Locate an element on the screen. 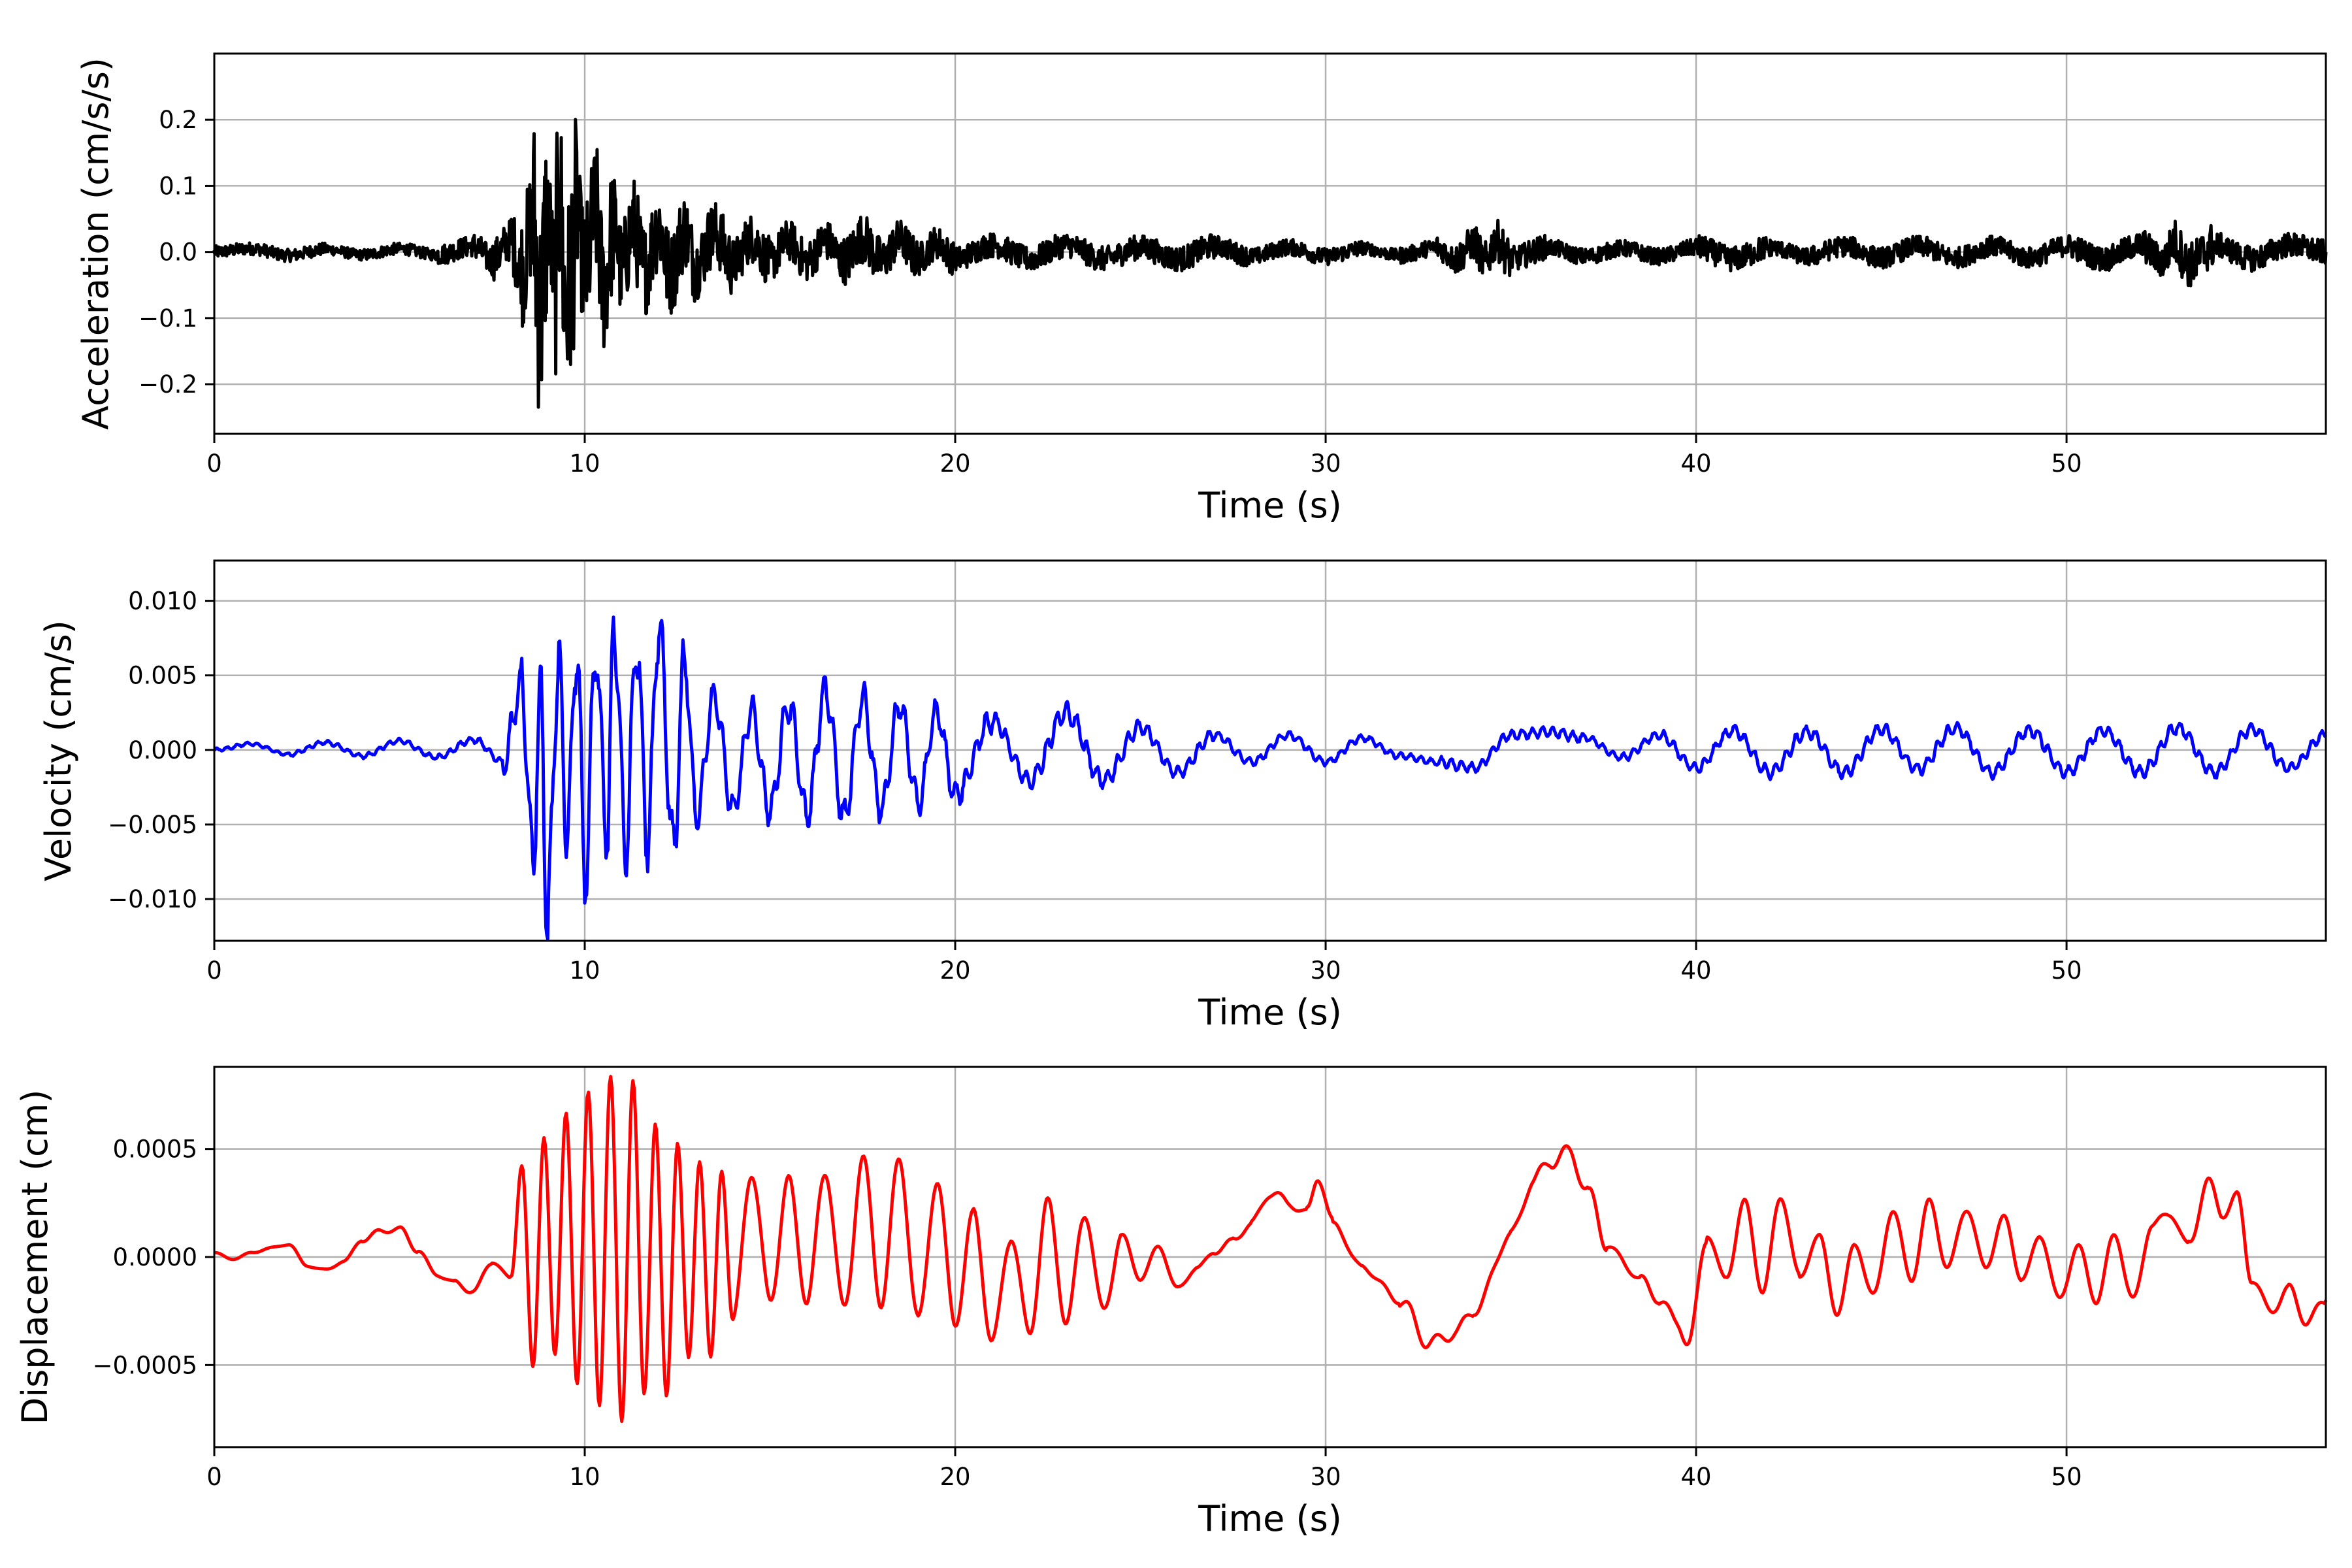  displacement-ytick-label: −0.0005 is located at coordinates (145, 1365).